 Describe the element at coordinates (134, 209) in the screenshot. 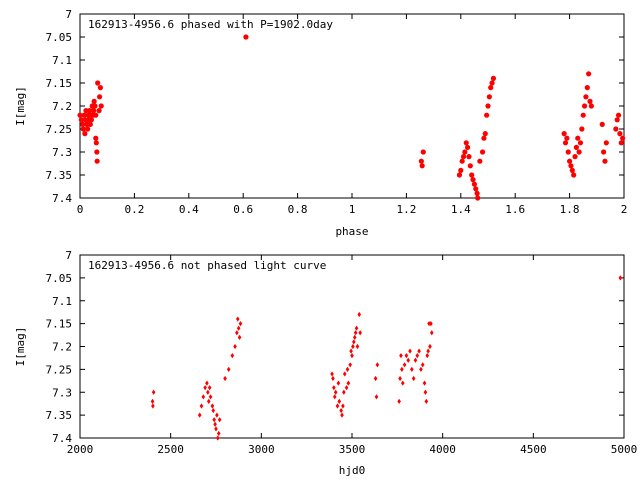

I see `x-tick-label: 0.2` at that location.